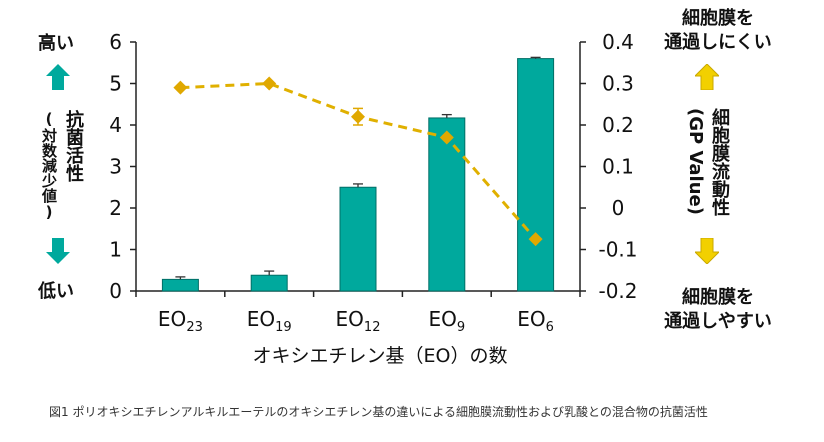  I want to click on right-tick-label: 0.3, so click(618, 84).